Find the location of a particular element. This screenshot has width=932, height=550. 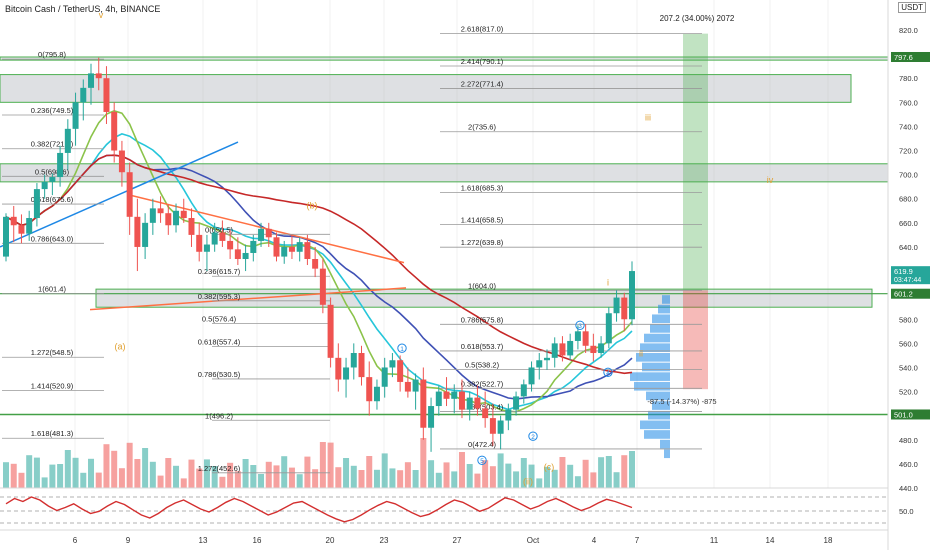

fib-left-label: 0.5(698.6) is located at coordinates (52, 171).